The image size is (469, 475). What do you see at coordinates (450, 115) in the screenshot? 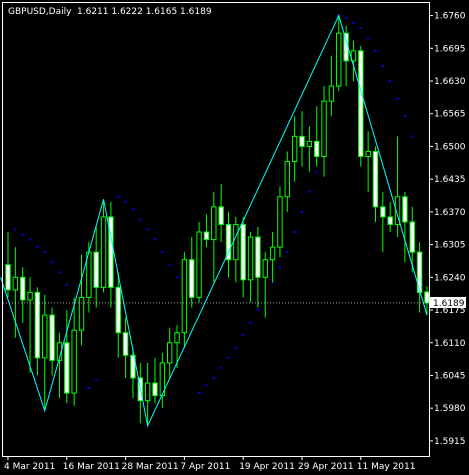
I see `y-tick-label: 1.6565` at bounding box center [450, 115].